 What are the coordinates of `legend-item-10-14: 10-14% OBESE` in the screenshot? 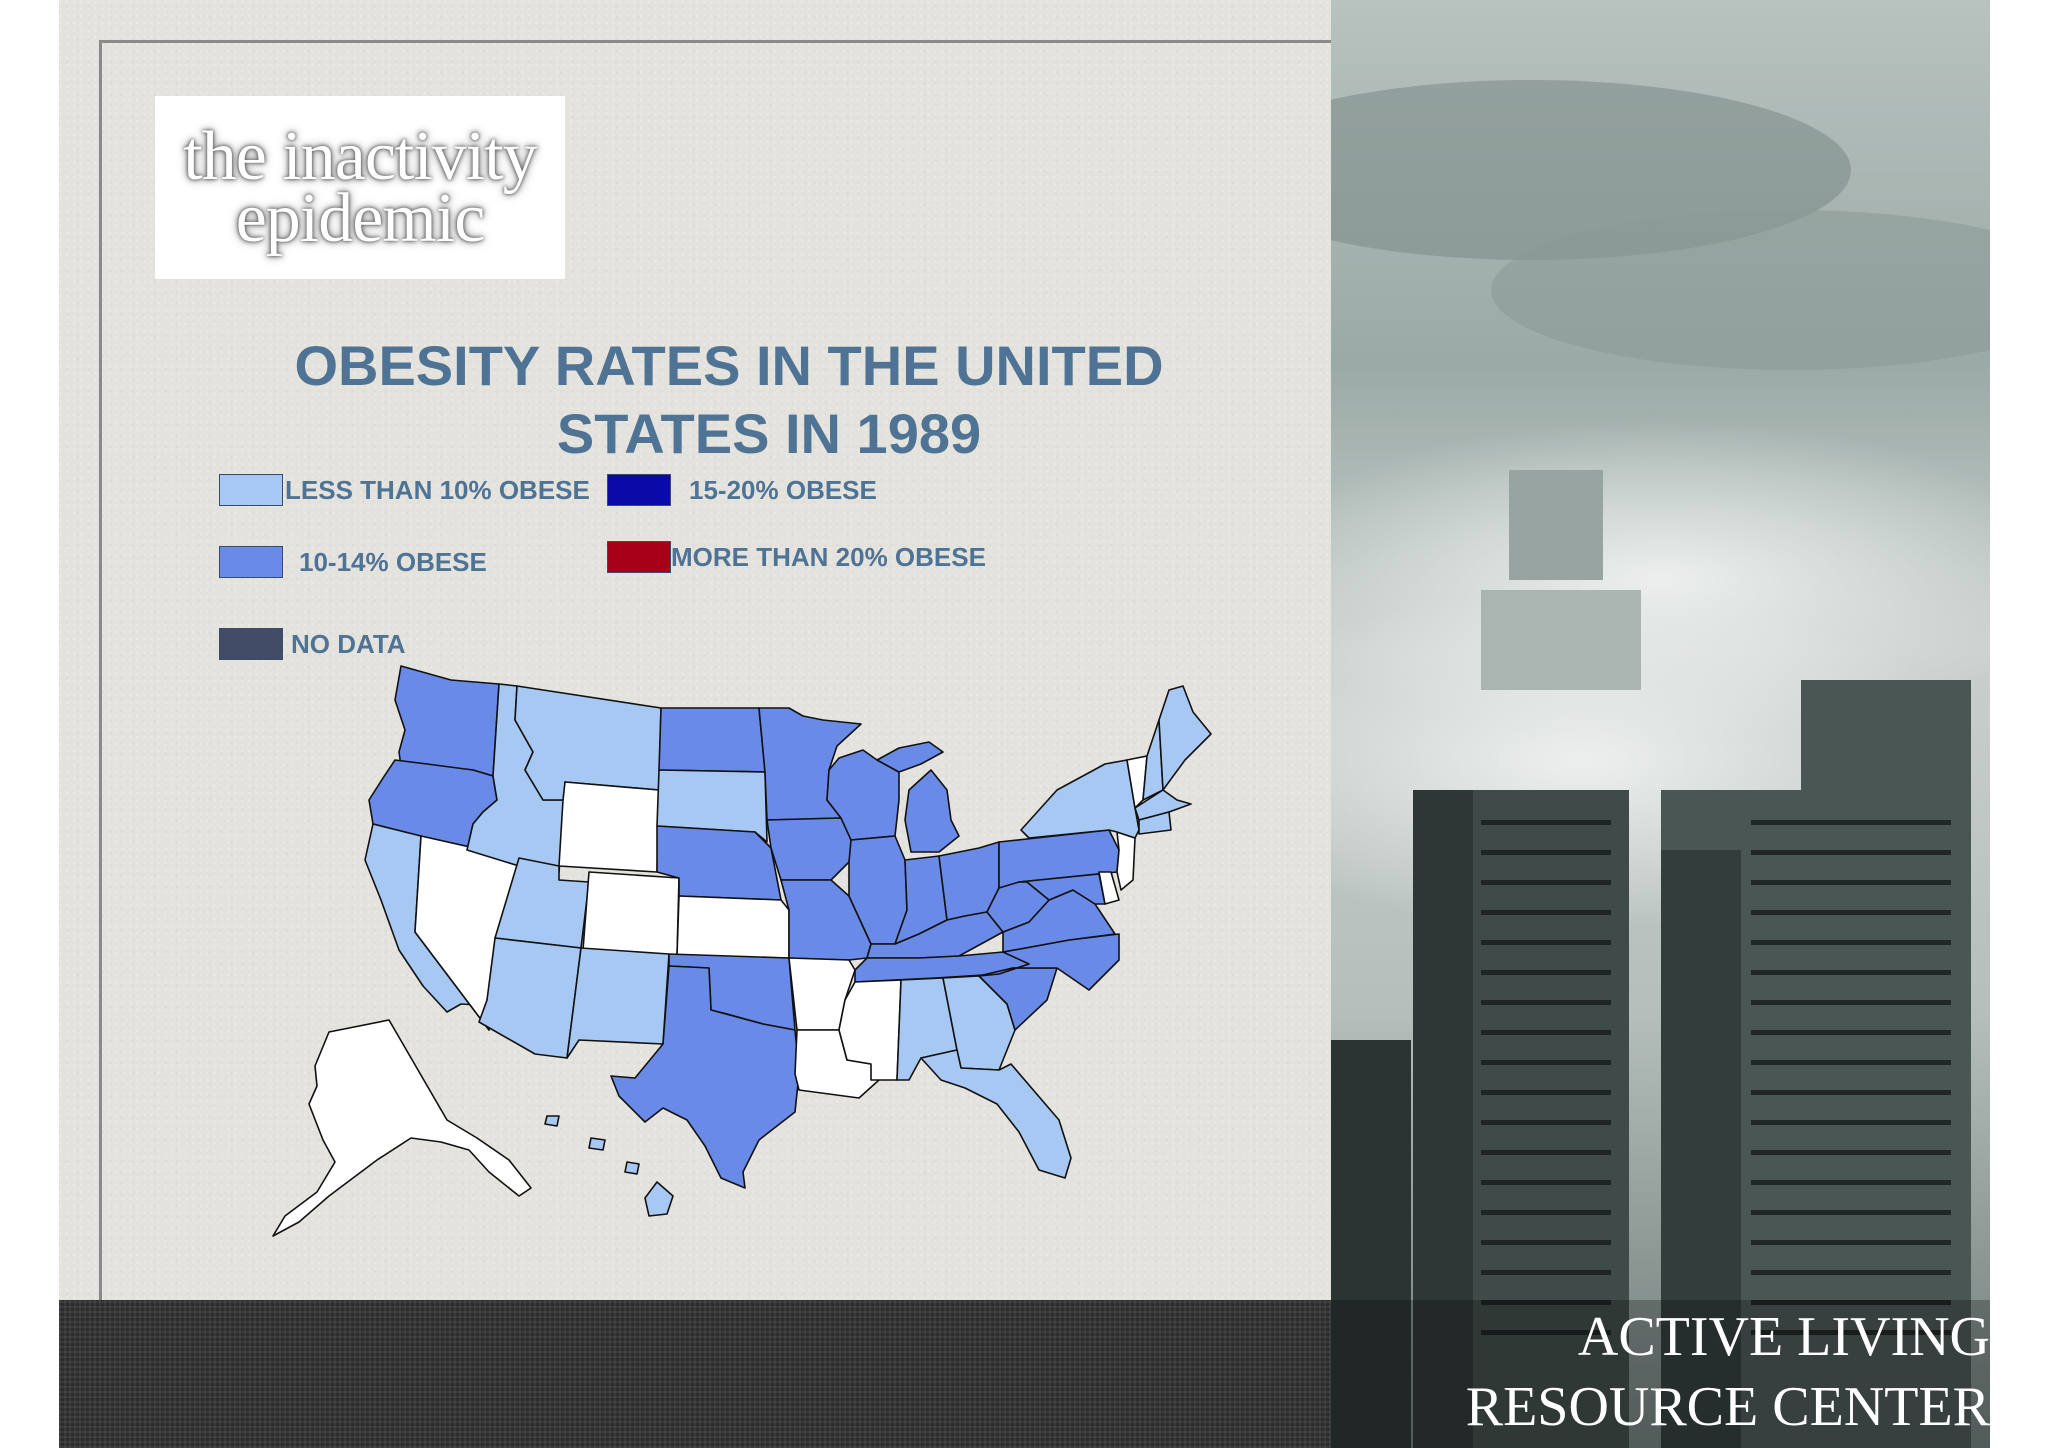 It's located at (353, 562).